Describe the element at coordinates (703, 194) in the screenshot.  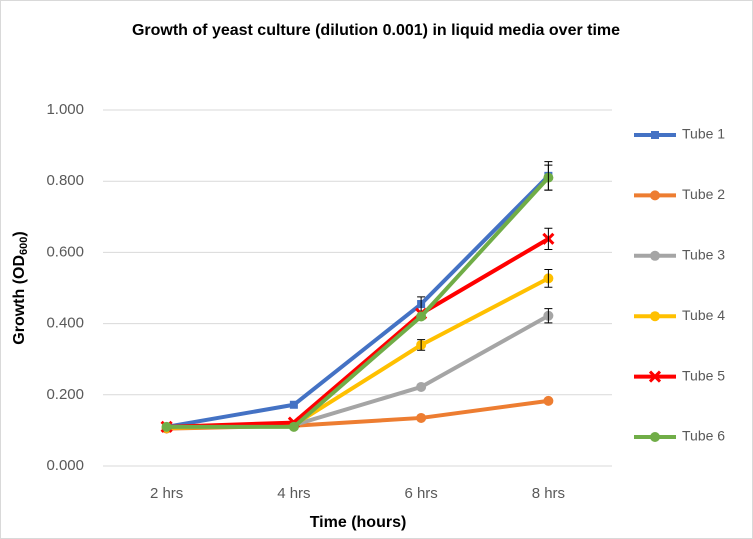
I see `legend-label: Tube 2` at that location.